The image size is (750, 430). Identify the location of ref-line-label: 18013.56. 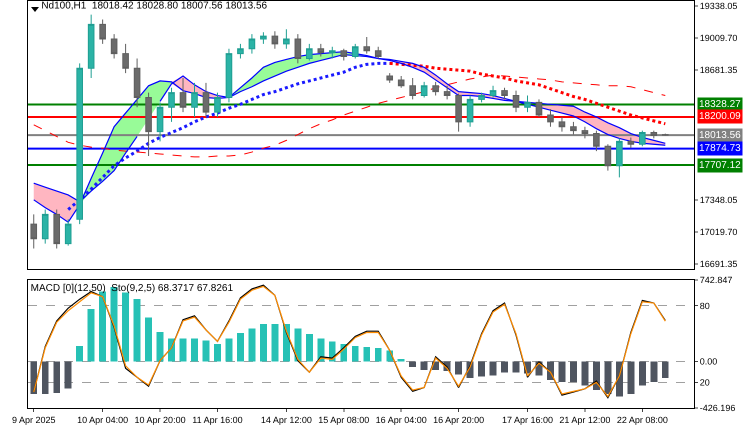
(720, 135).